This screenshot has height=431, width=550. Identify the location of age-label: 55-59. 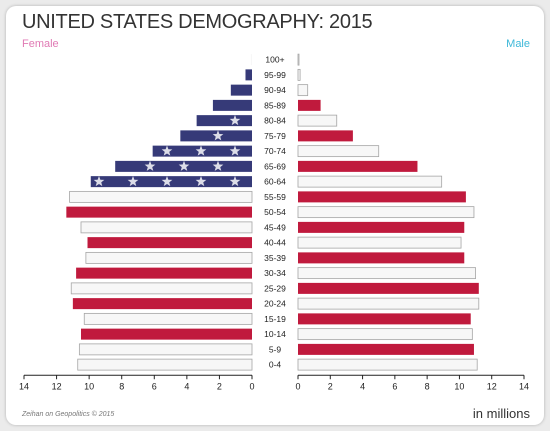
(275, 197).